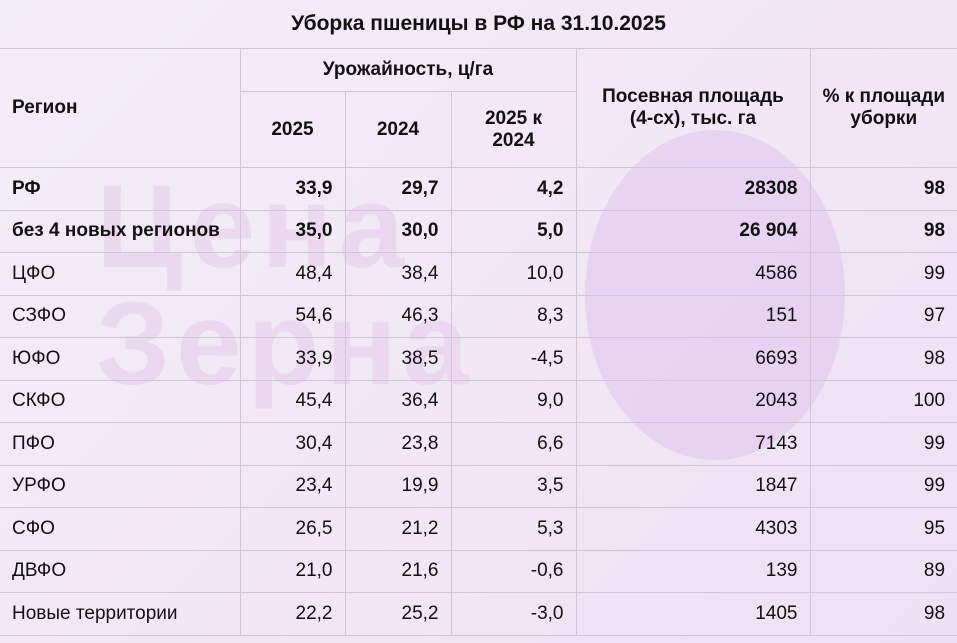 The height and width of the screenshot is (643, 957). I want to click on table-row: ДВФО 21,0 21,6 -0,6 139 89, so click(478, 571).